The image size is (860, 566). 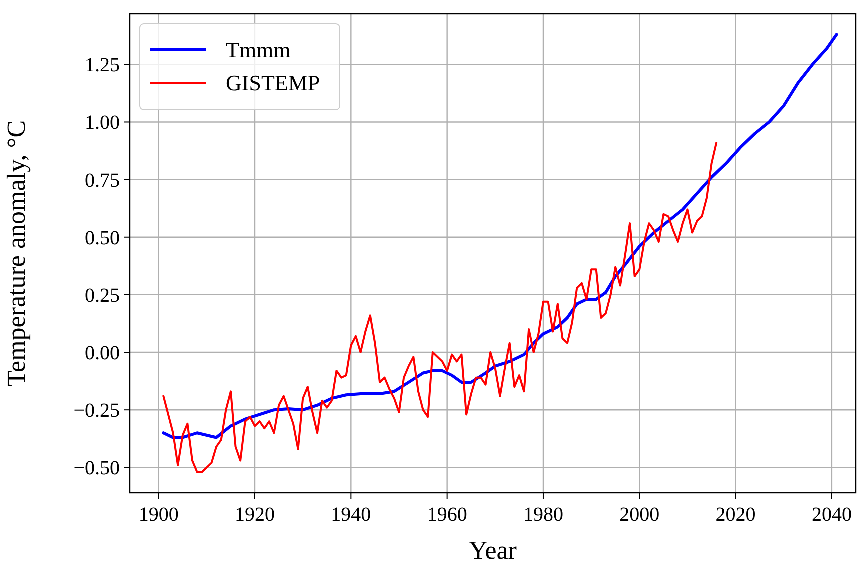 I want to click on x-tick-label: 1960, so click(x=447, y=515).